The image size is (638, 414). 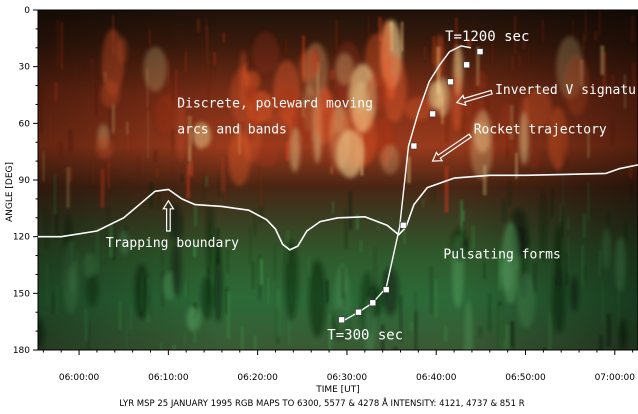 What do you see at coordinates (25, 124) in the screenshot?
I see `y-tick-label: 60` at bounding box center [25, 124].